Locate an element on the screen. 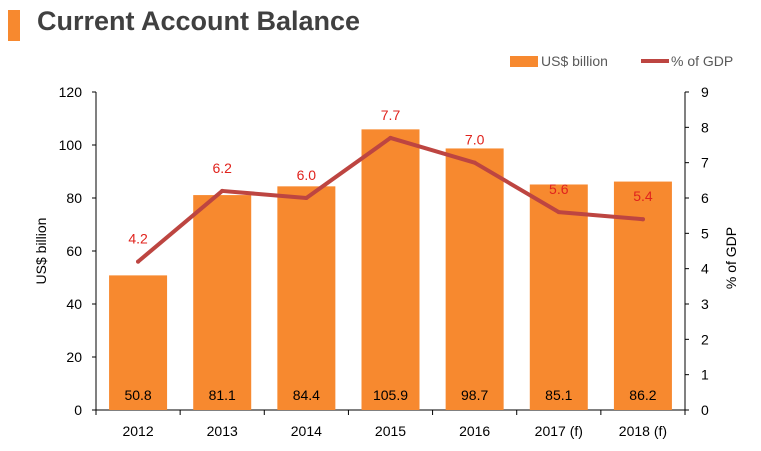  x-tick-label: 2014 is located at coordinates (306, 431).